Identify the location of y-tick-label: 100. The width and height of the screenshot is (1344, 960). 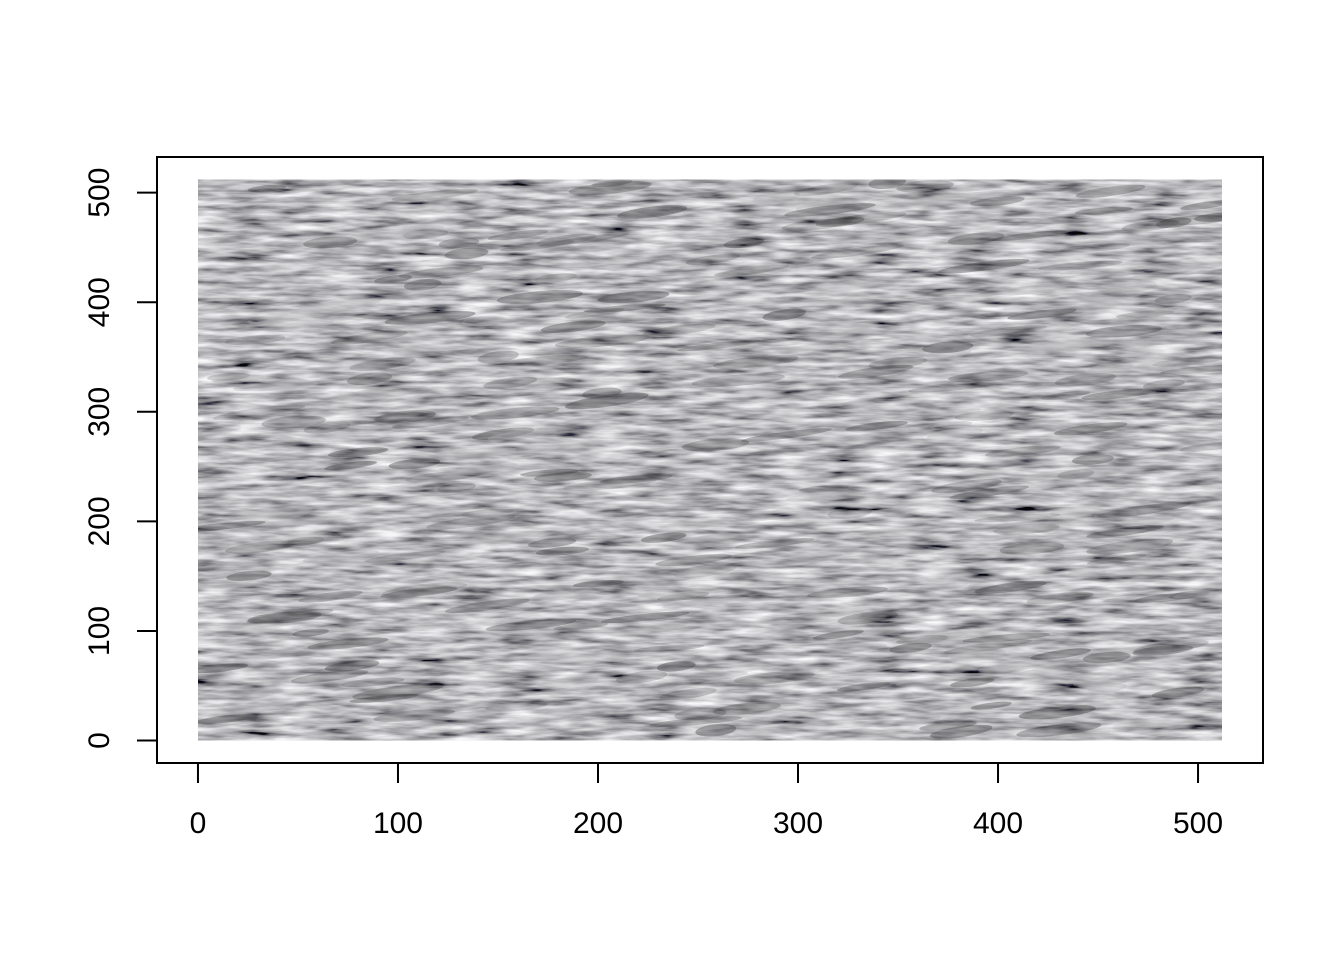
(99, 631).